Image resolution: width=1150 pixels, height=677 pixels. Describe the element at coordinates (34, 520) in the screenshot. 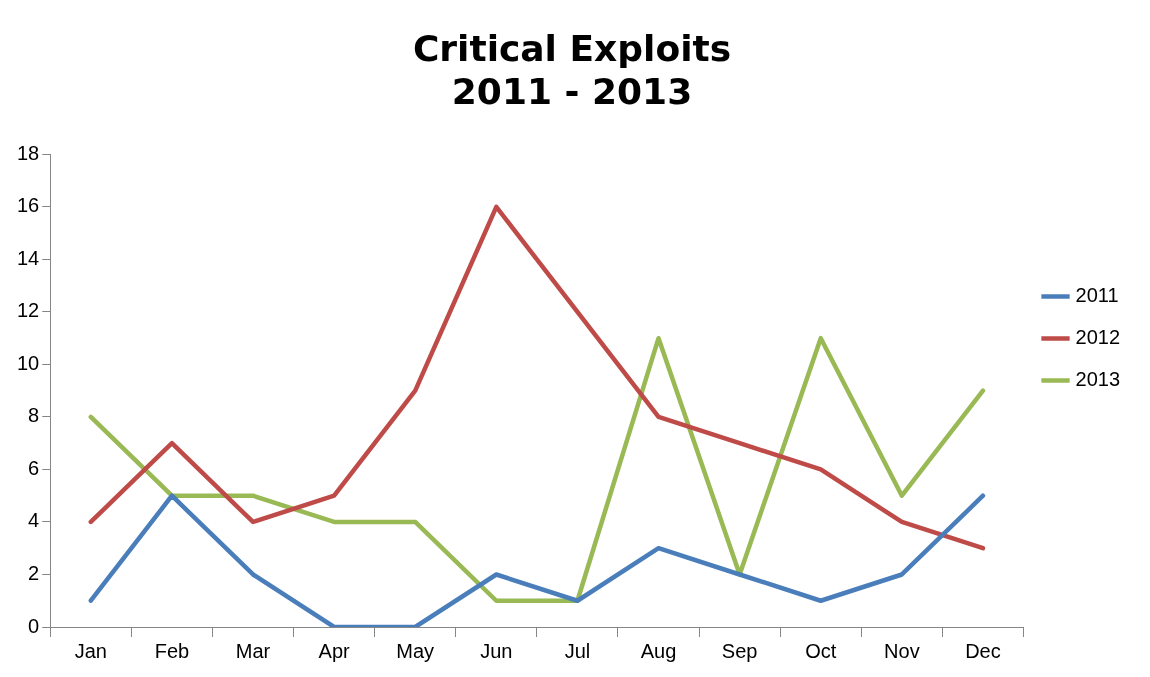

I see `y-tick-label: 4` at that location.